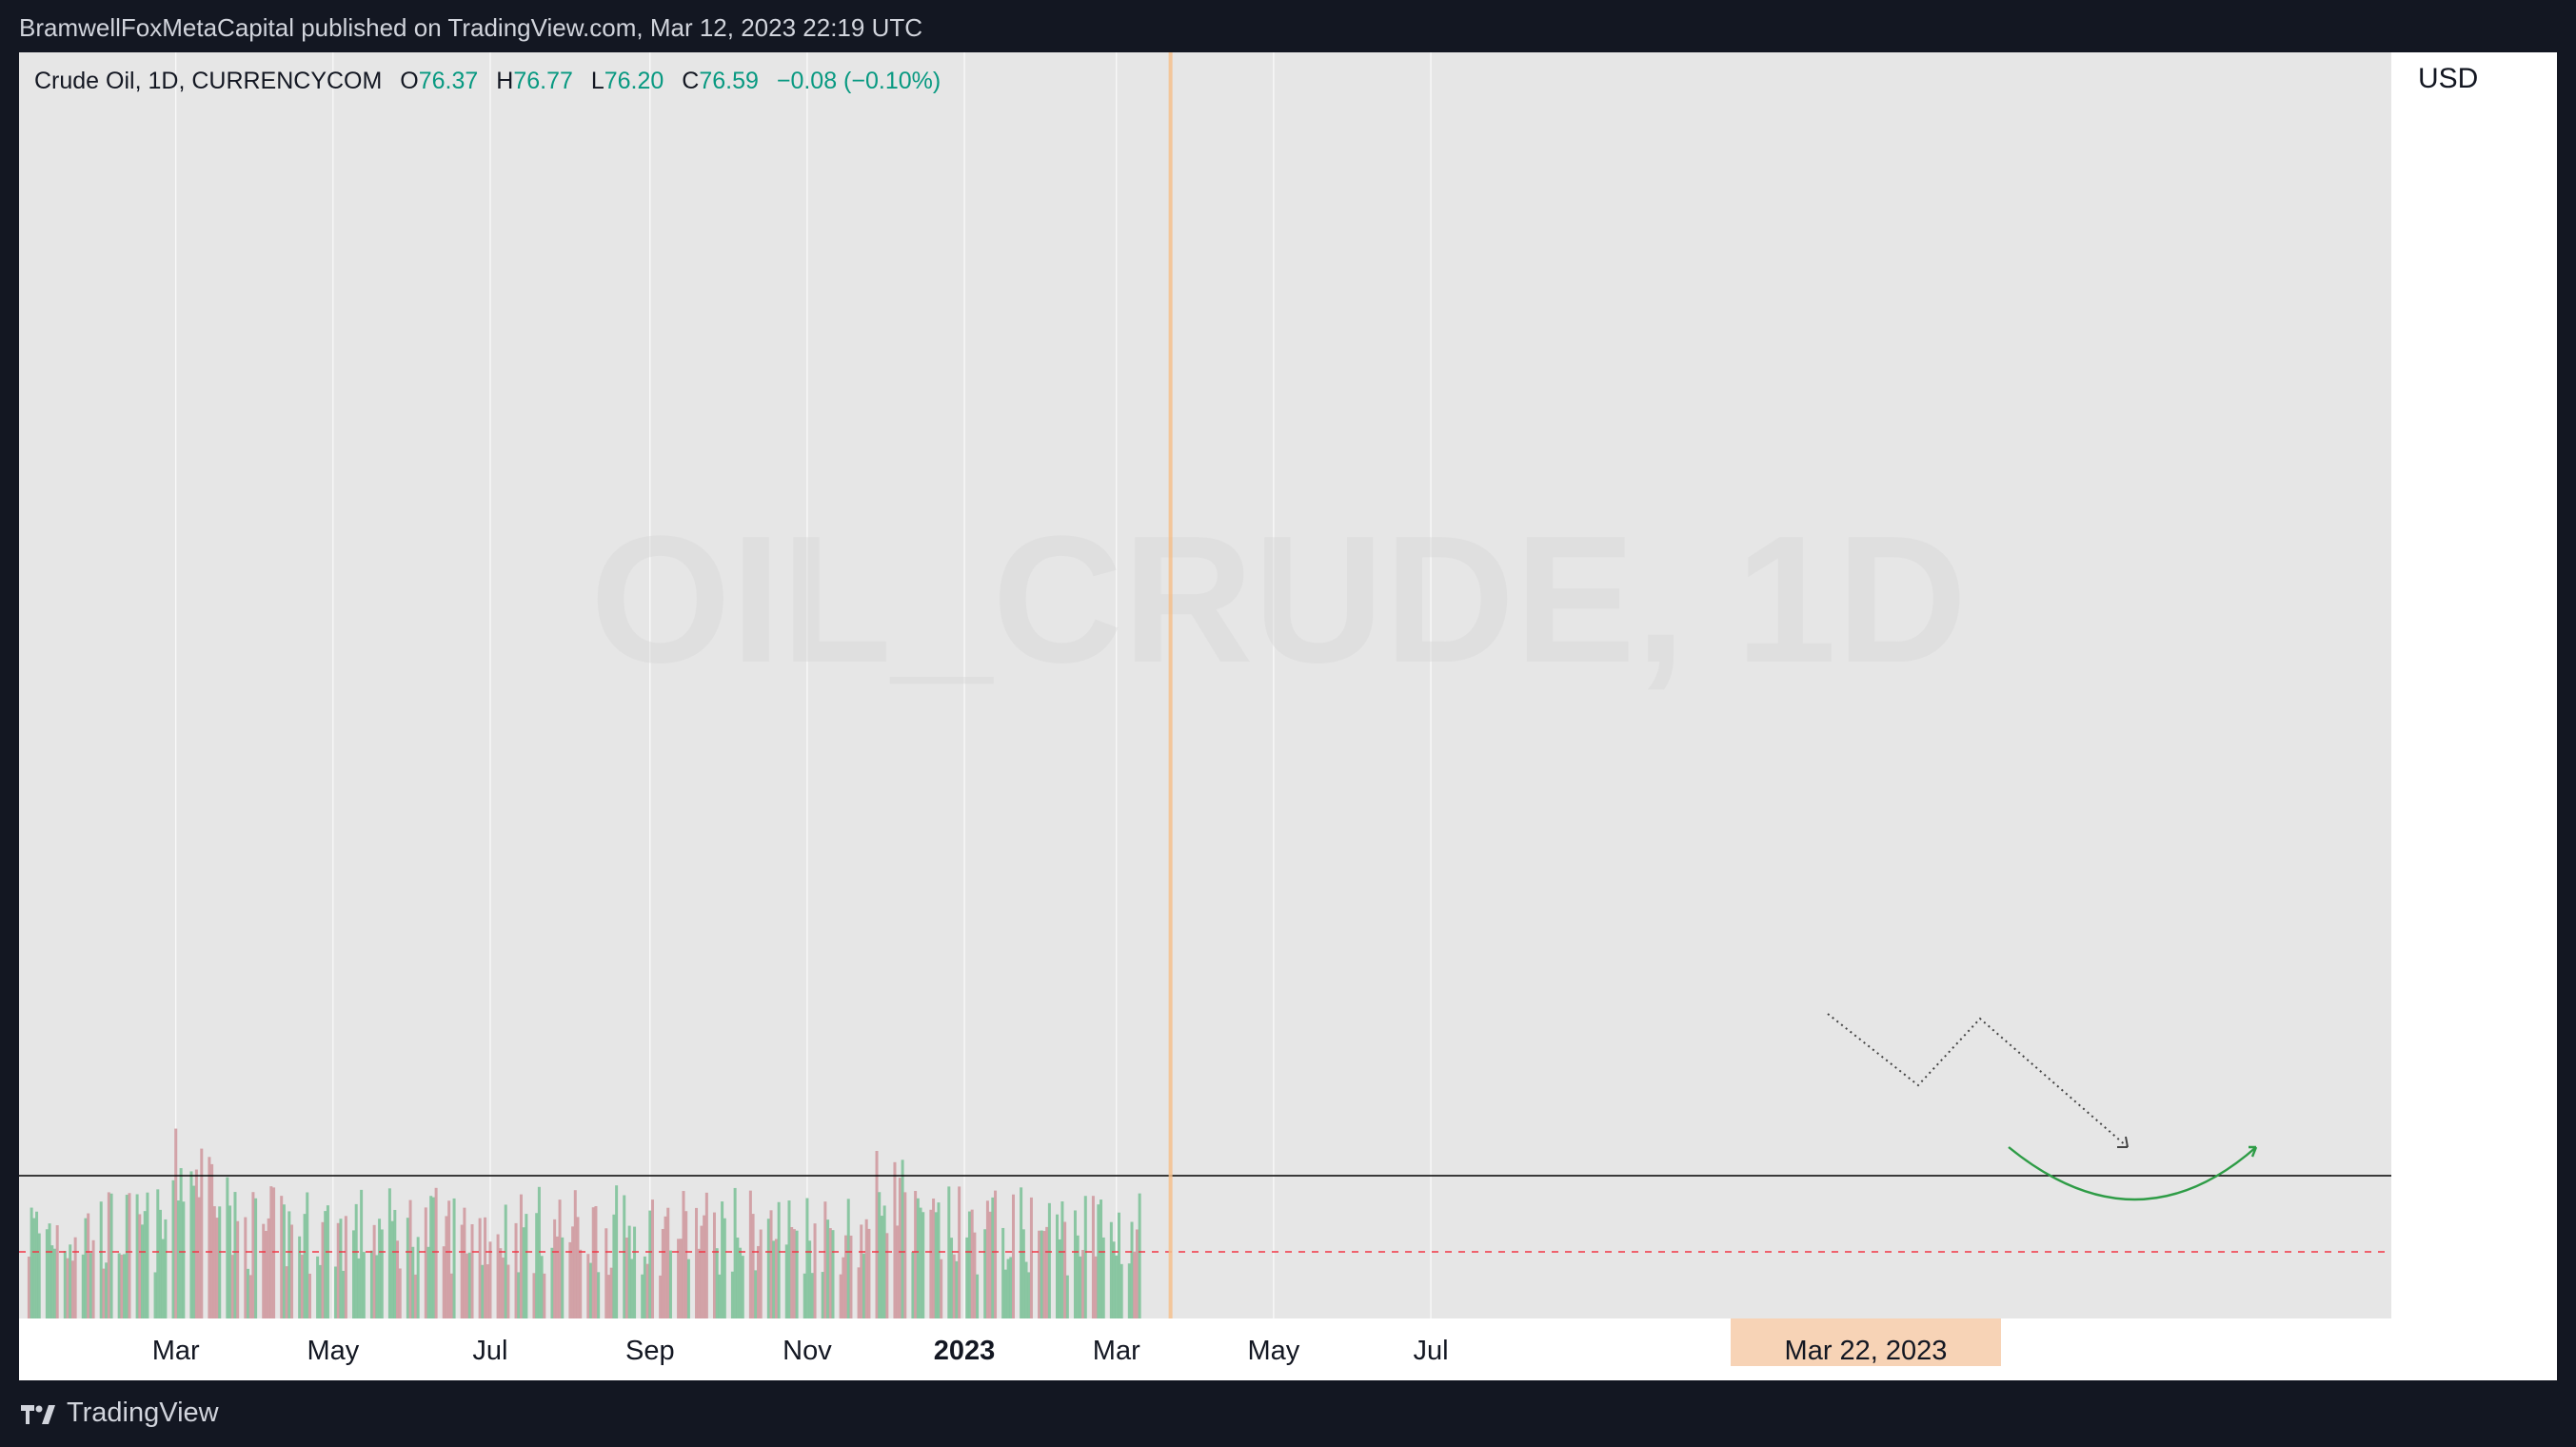 This screenshot has width=2576, height=1447. What do you see at coordinates (1866, 1351) in the screenshot?
I see `date-highlight-label: Mar 22, 2023` at bounding box center [1866, 1351].